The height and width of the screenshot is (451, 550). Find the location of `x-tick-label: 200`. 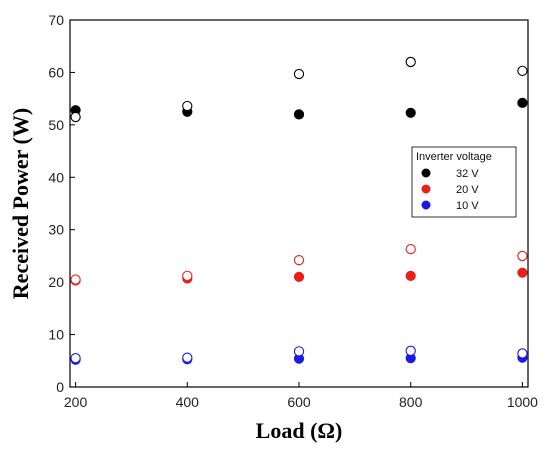

x-tick-label: 200 is located at coordinates (76, 402).